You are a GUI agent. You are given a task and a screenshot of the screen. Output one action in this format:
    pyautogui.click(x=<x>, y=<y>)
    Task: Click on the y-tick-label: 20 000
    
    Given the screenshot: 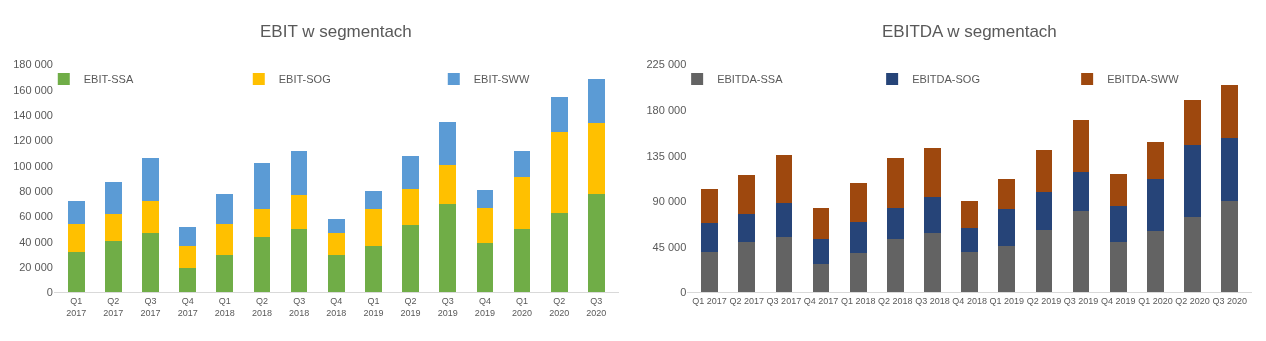 What is the action you would take?
    pyautogui.click(x=36, y=267)
    